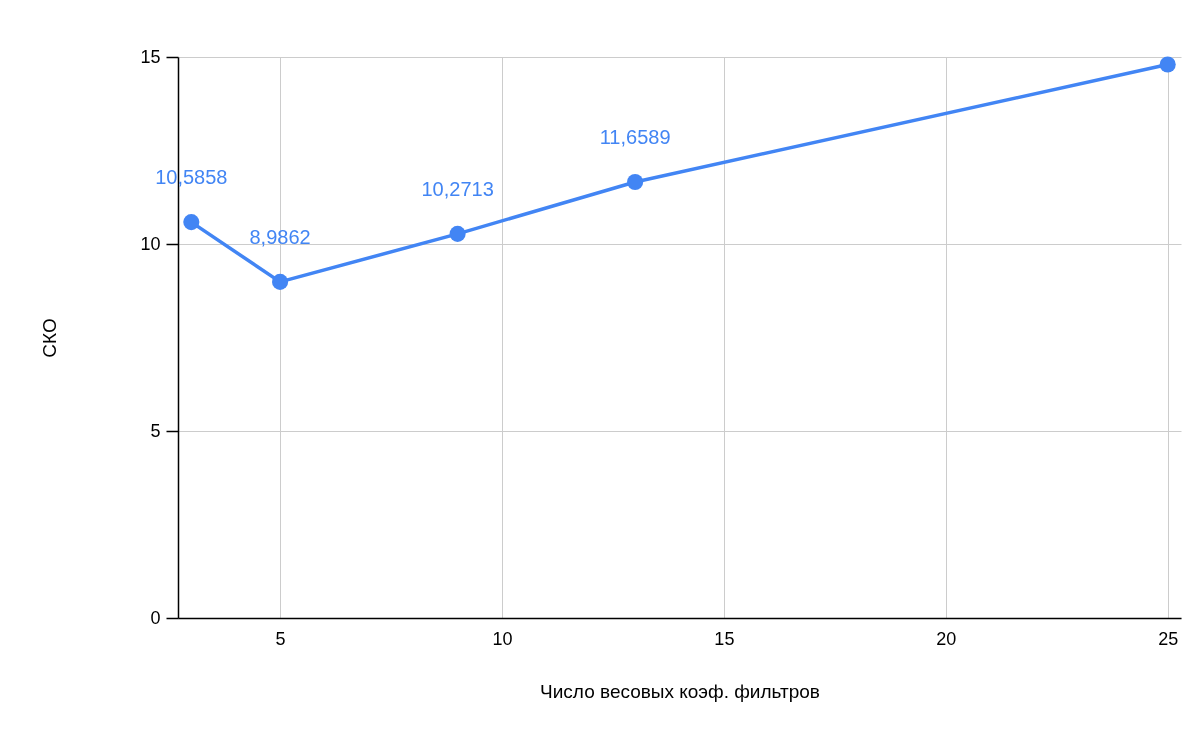  What do you see at coordinates (457, 188) in the screenshot?
I see `data-label: 10,2713` at bounding box center [457, 188].